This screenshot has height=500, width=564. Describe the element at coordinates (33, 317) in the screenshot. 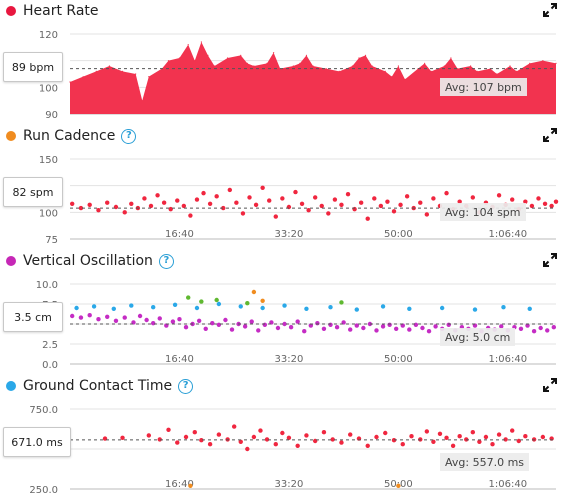

I see `current-value-box: 3.5 cm` at that location.